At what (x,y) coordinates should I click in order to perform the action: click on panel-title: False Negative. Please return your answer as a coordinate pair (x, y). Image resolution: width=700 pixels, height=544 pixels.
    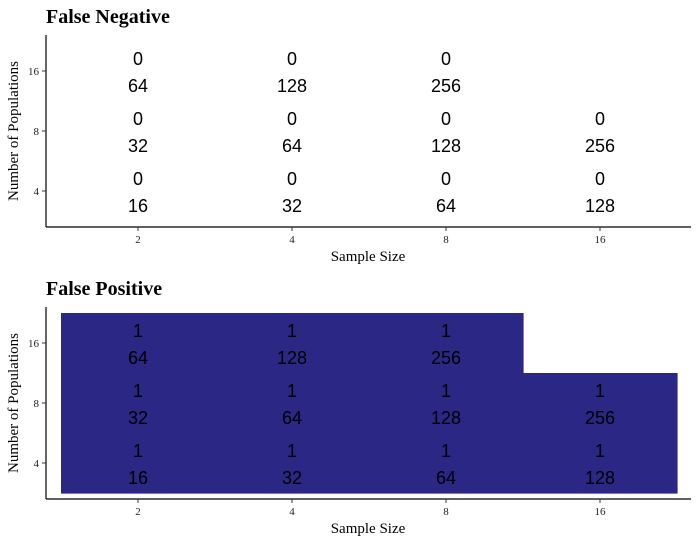
    Looking at the image, I should click on (108, 17).